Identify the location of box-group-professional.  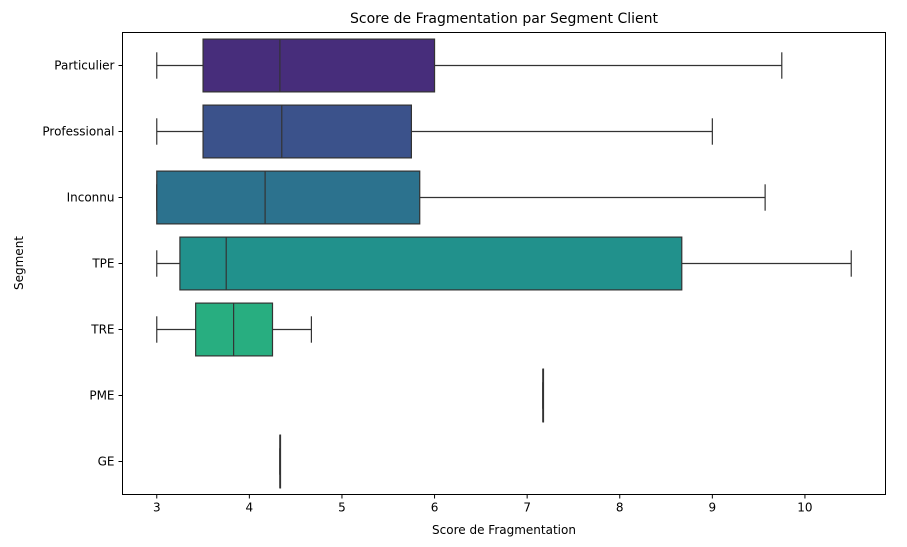
(434, 131).